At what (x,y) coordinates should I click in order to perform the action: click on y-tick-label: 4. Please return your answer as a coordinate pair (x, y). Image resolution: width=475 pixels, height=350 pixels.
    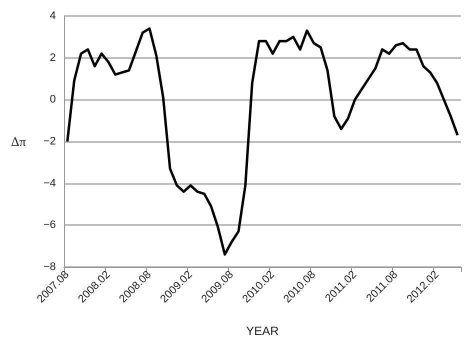
    Looking at the image, I should click on (53, 16).